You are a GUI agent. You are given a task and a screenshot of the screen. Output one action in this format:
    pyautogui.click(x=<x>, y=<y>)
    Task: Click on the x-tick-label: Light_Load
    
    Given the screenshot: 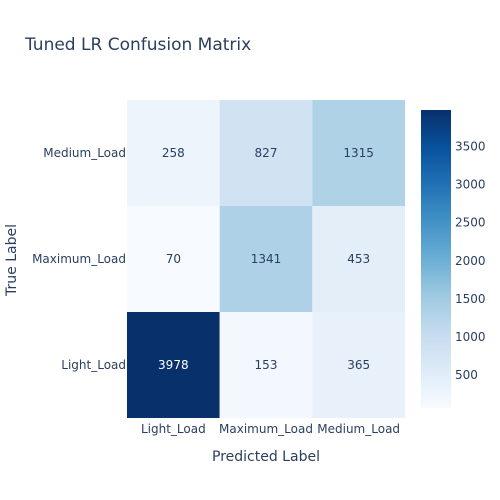 What is the action you would take?
    pyautogui.click(x=173, y=429)
    